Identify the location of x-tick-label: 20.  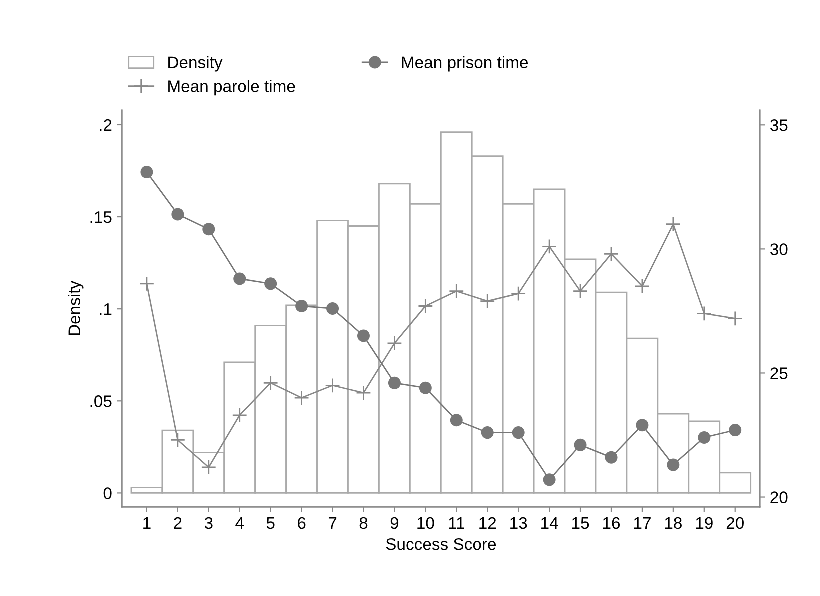
(735, 523).